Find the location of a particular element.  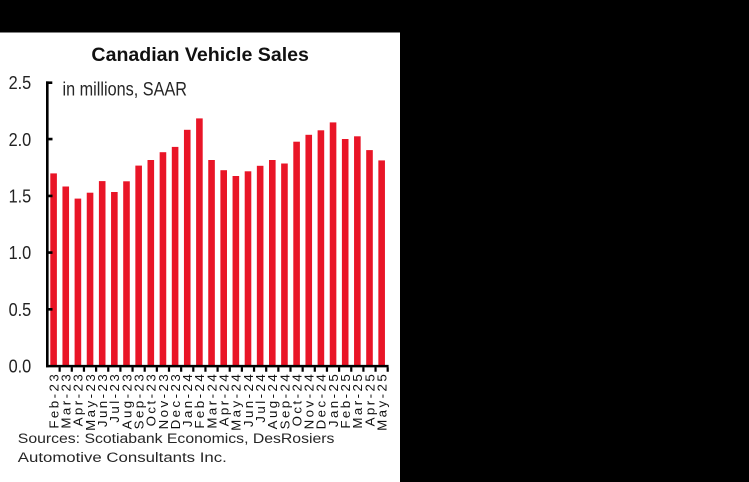

svg-text: Apr-23 is located at coordinates (78, 399).